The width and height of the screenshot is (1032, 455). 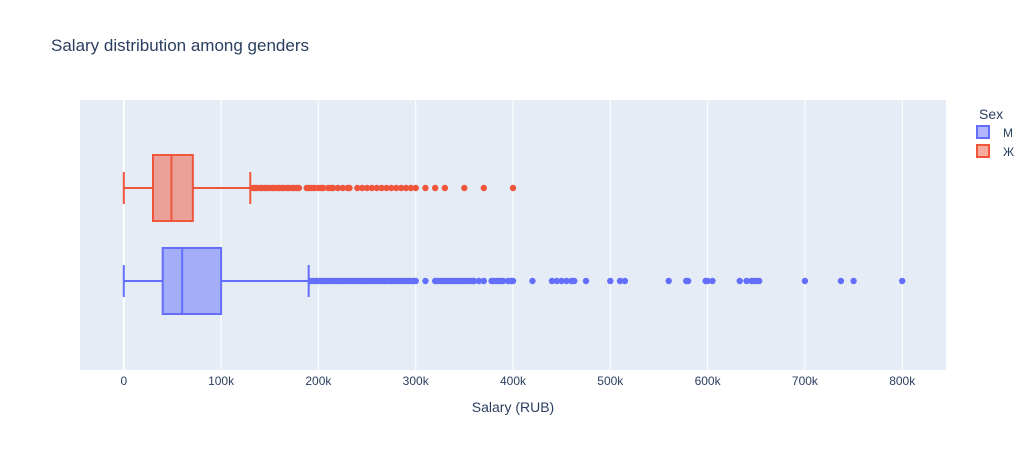 What do you see at coordinates (513, 381) in the screenshot?
I see `x-tick-label: 400k` at bounding box center [513, 381].